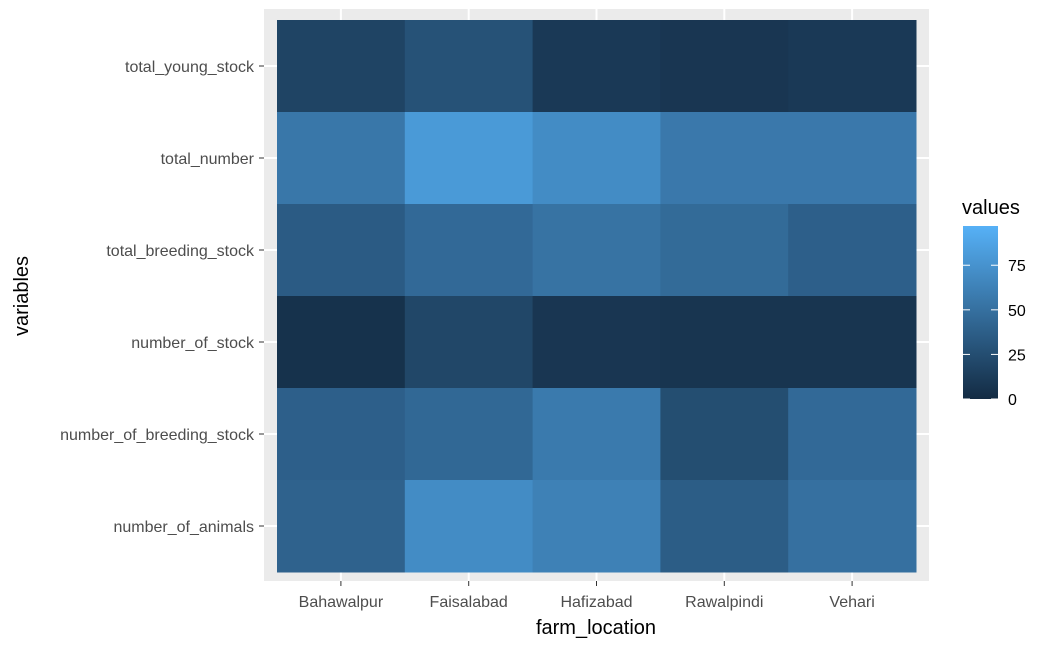 The width and height of the screenshot is (1050, 648). Describe the element at coordinates (1017, 355) in the screenshot. I see `legend-tick-label: 25` at that location.